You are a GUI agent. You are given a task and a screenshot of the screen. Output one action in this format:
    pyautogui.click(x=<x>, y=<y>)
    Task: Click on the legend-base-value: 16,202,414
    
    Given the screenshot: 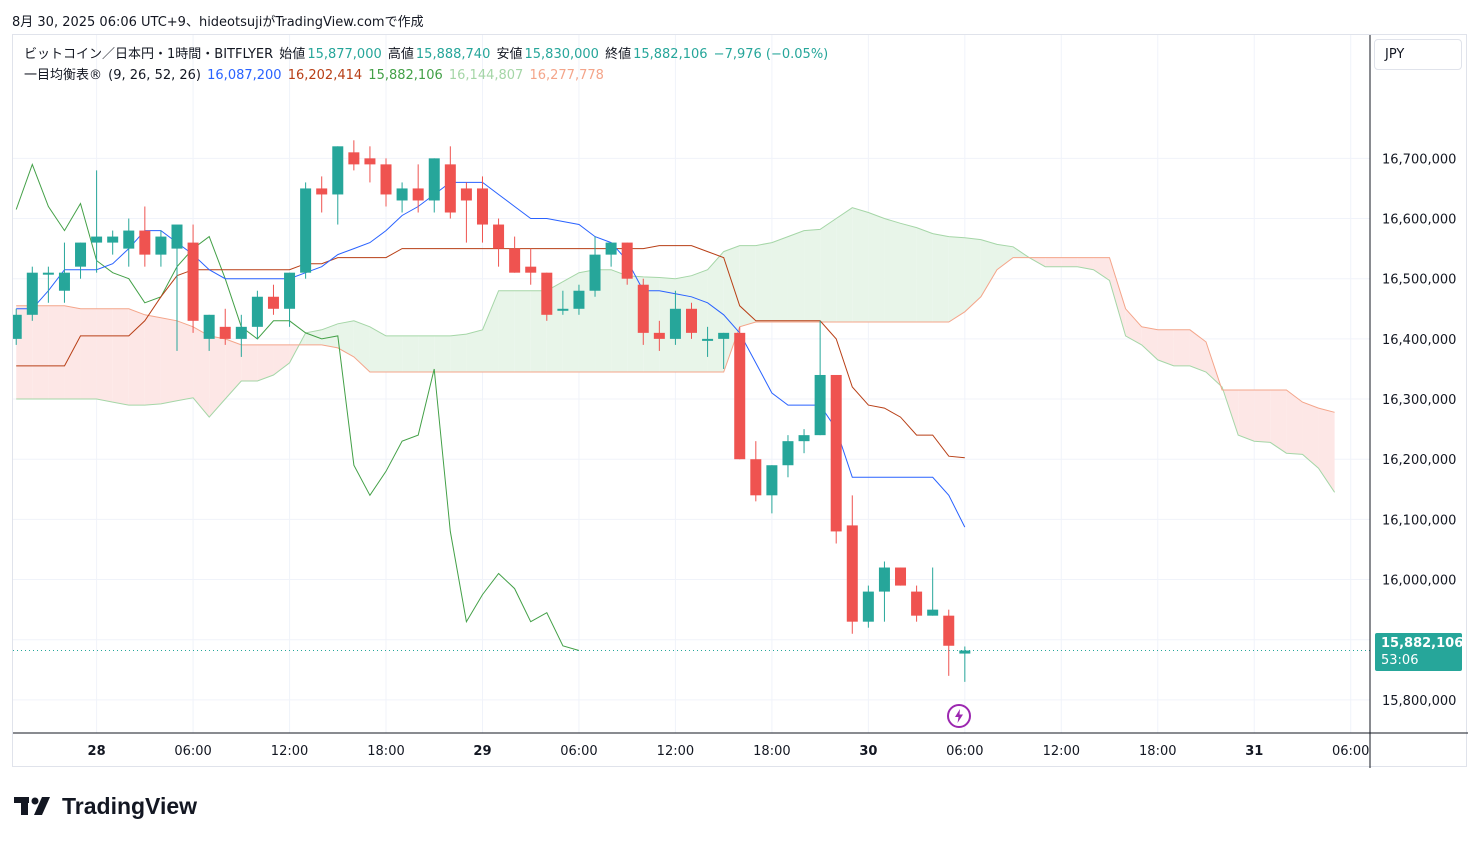 What is the action you would take?
    pyautogui.click(x=325, y=75)
    